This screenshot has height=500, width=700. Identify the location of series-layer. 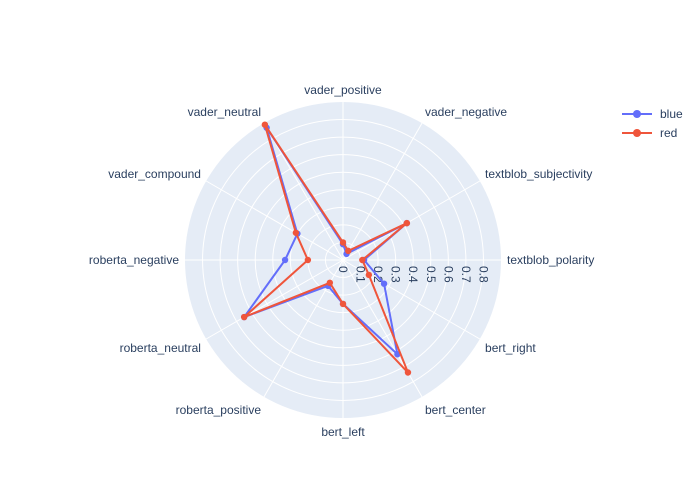
(326, 248).